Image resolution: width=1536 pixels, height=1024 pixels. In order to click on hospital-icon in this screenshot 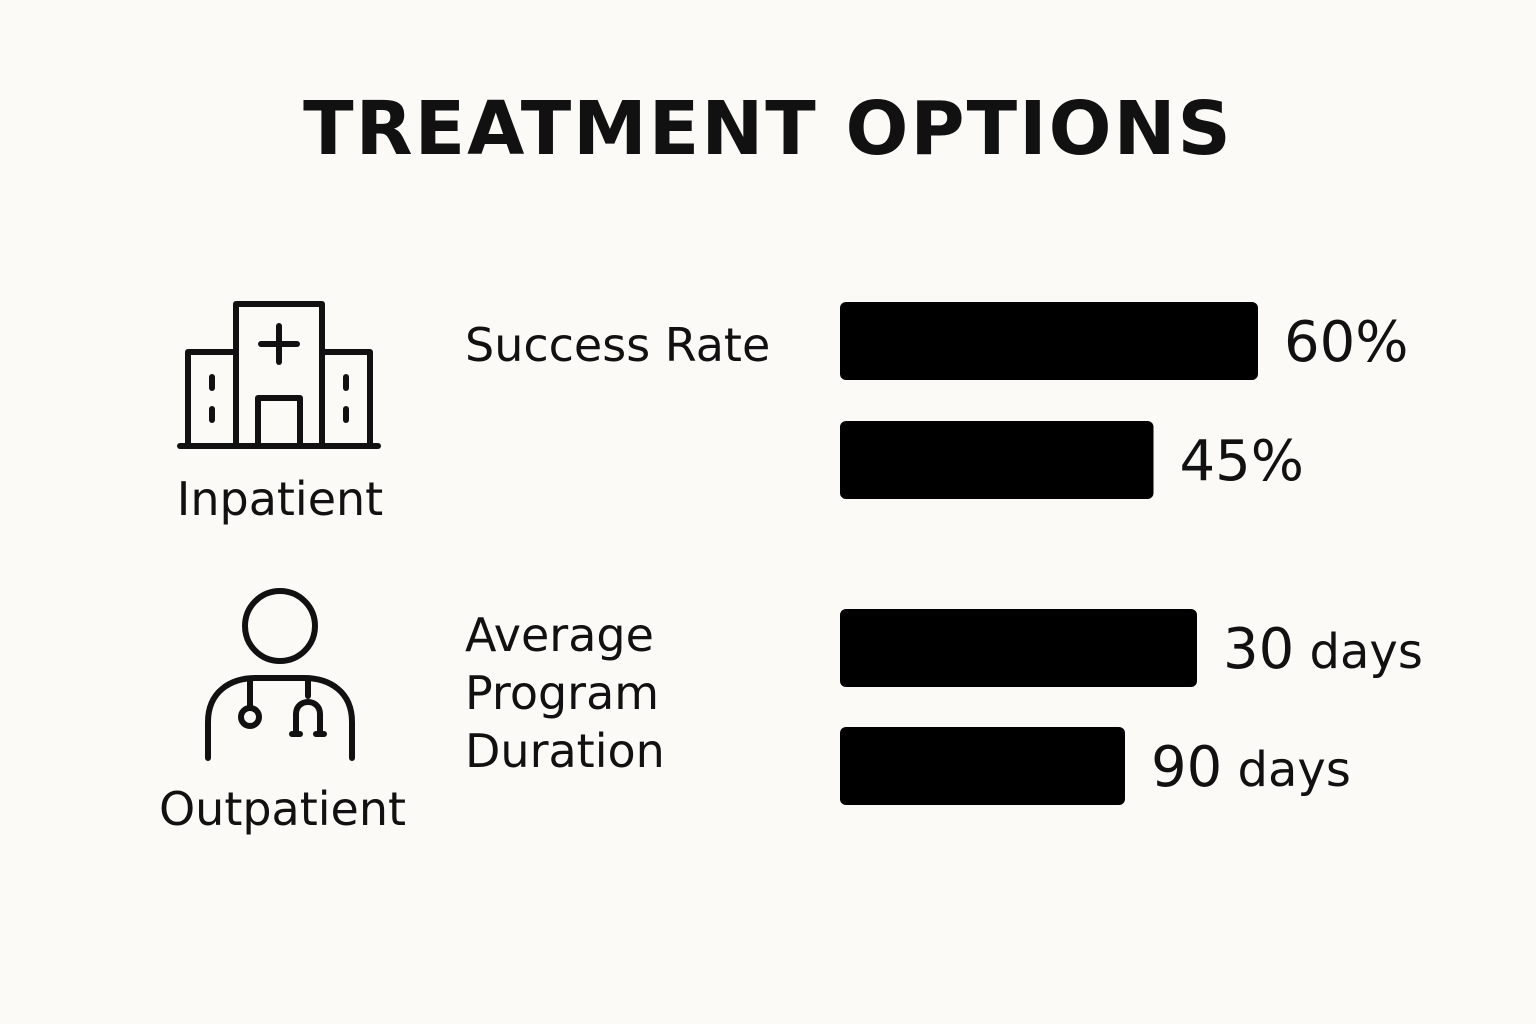, I will do `click(279, 375)`.